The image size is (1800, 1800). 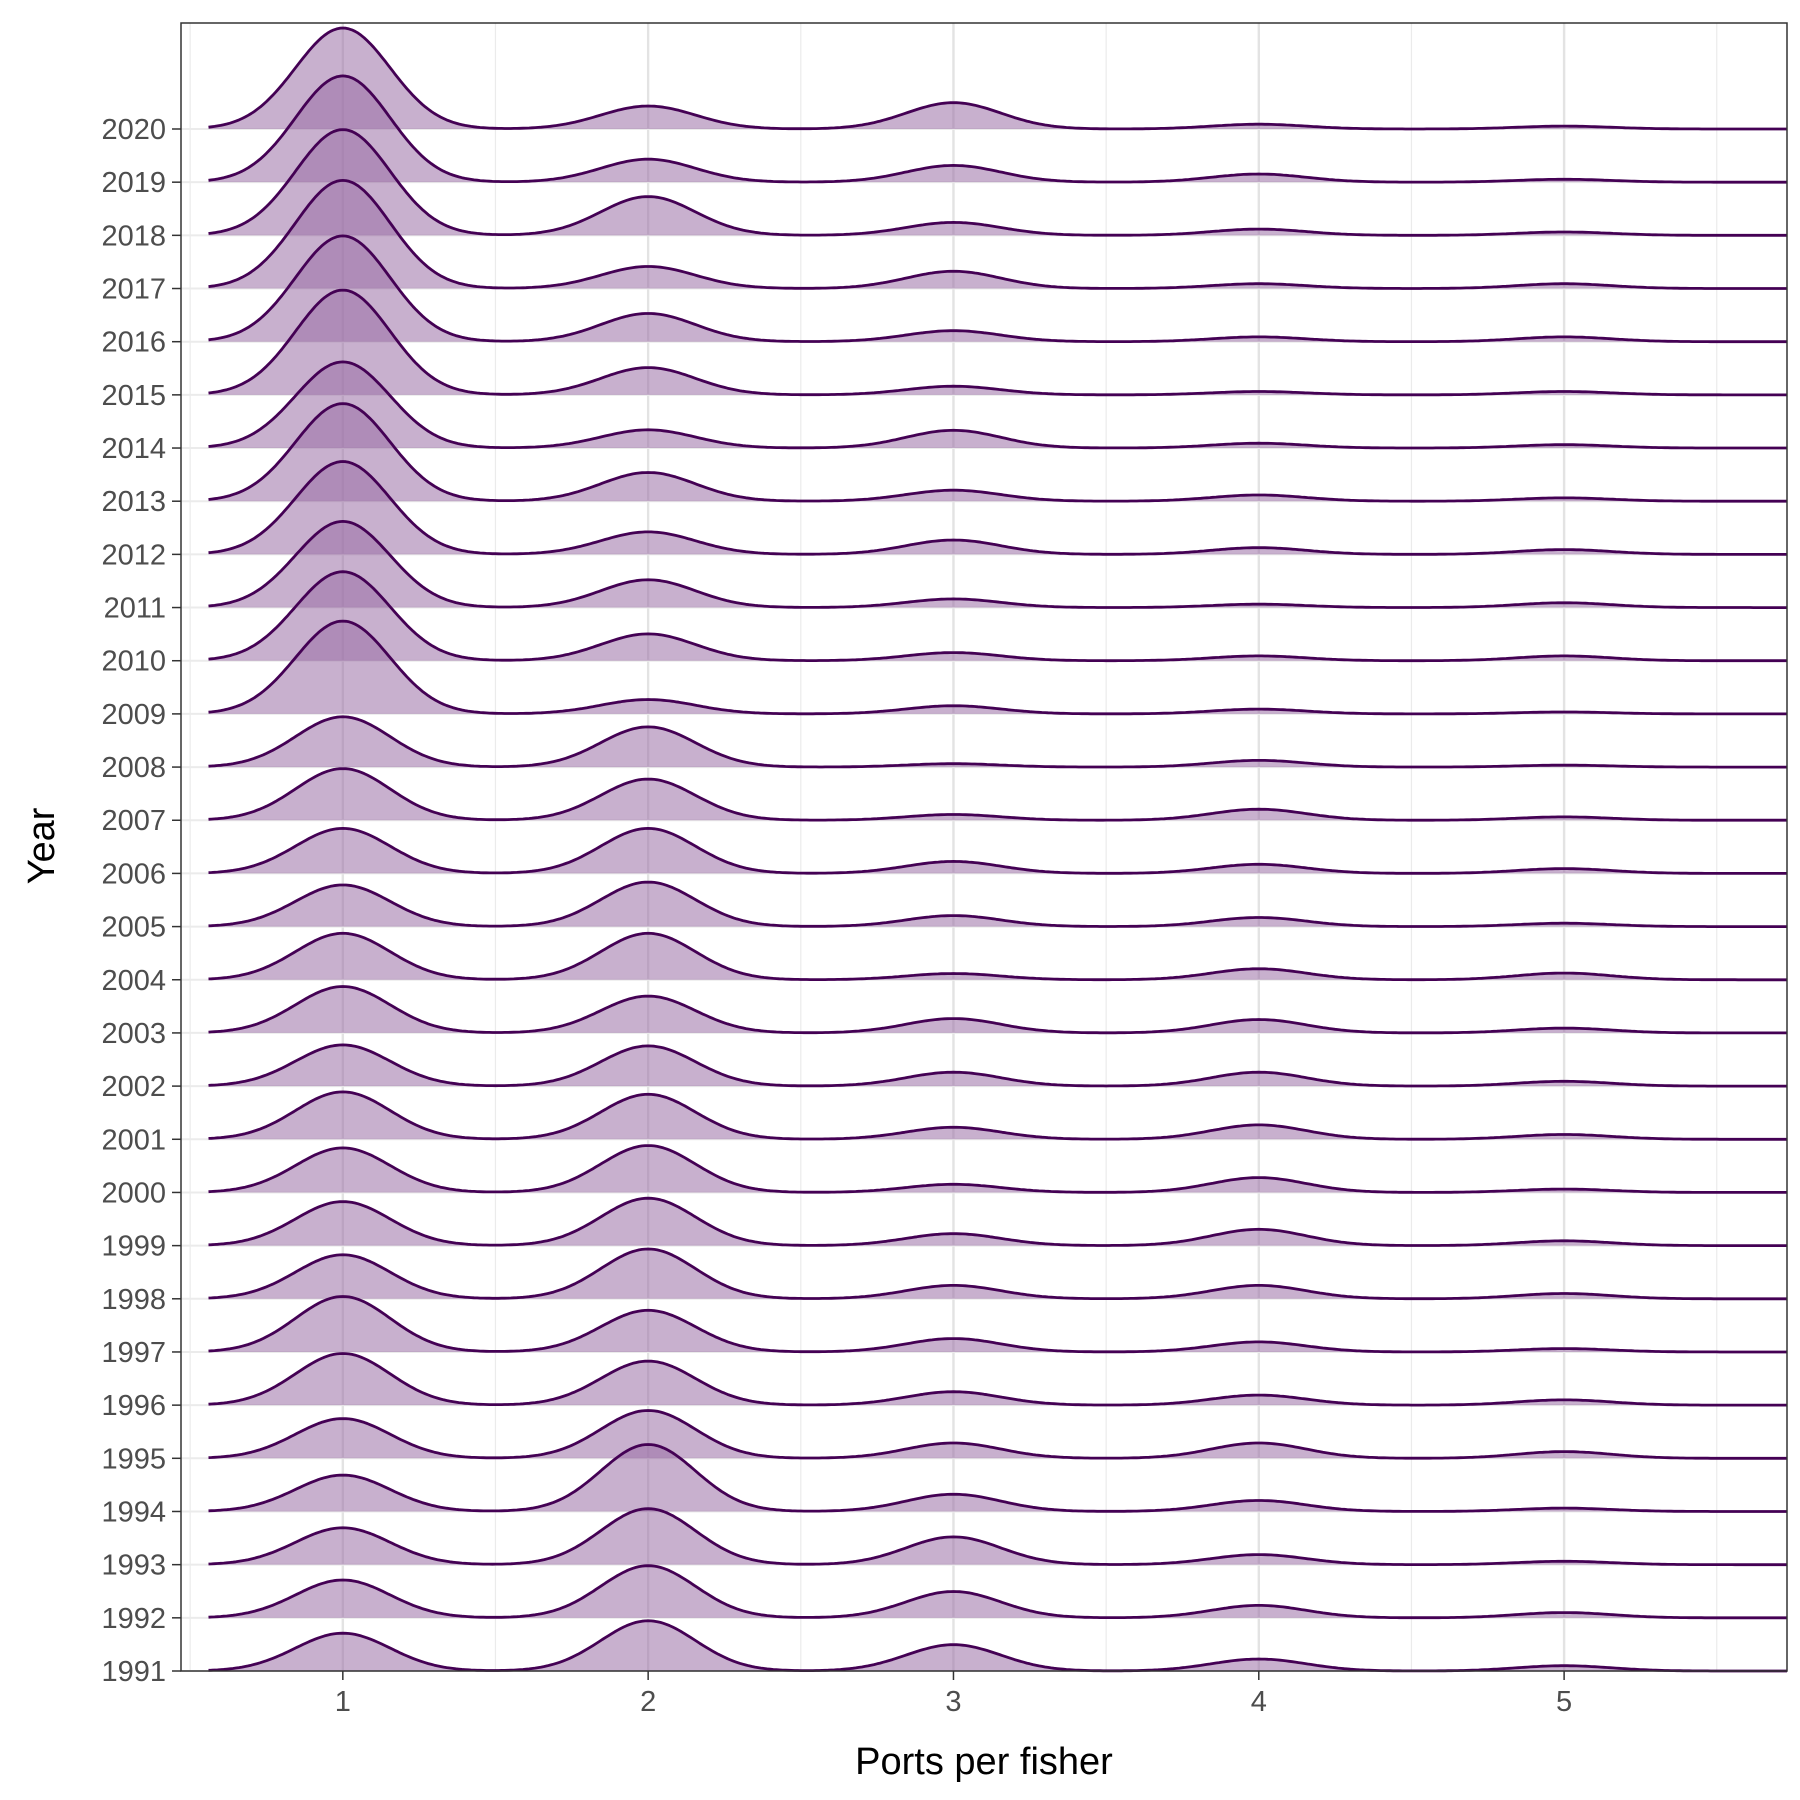 I want to click on ridge-area-1995, so click(x=997, y=1434).